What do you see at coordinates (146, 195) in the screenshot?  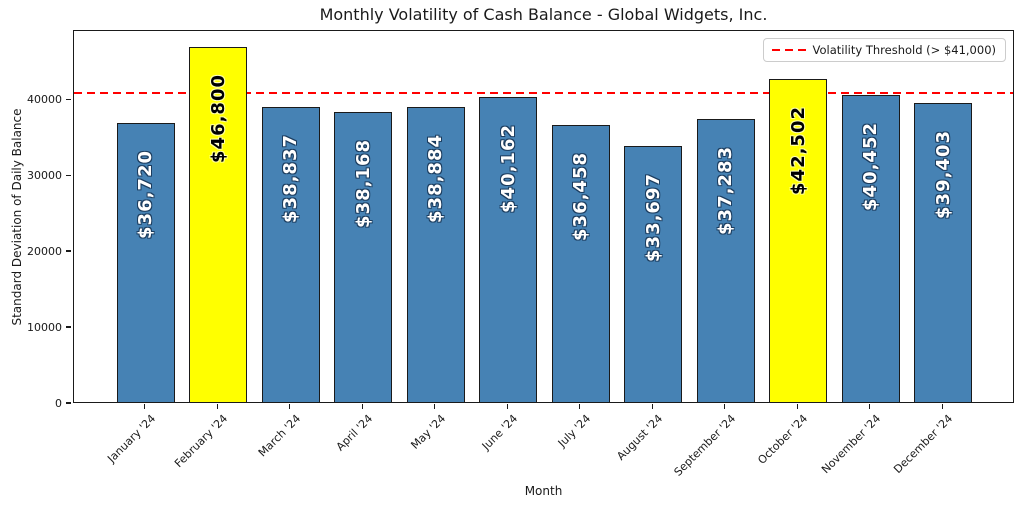 I see `bar-value-label: $36,720` at bounding box center [146, 195].